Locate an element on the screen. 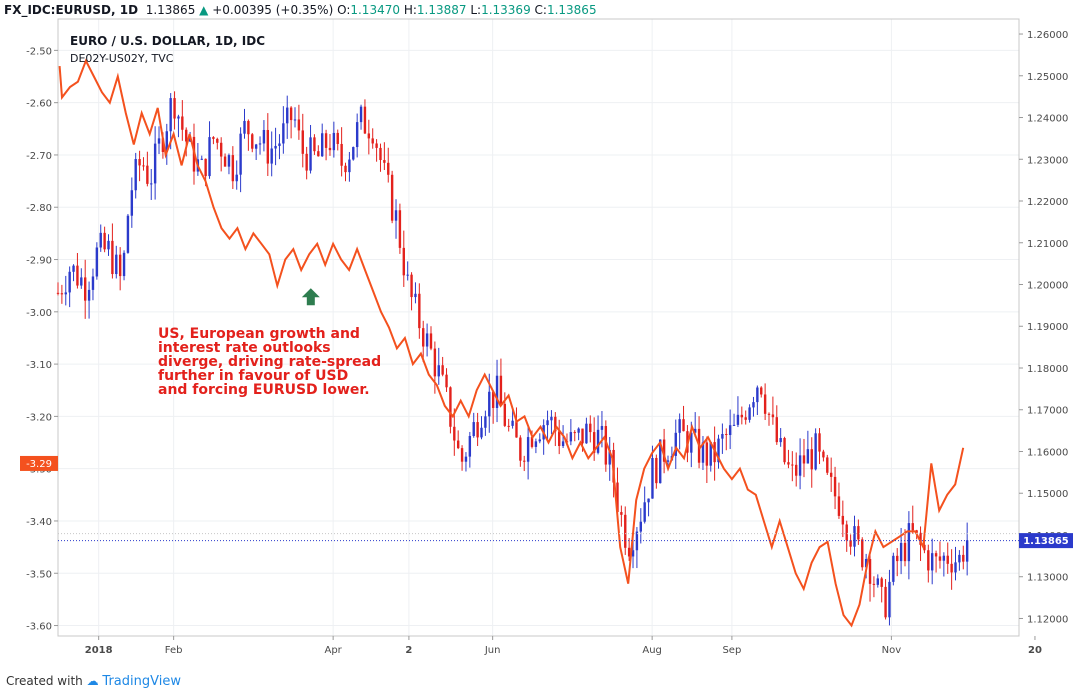 The height and width of the screenshot is (697, 1078). high-value: 1.13887 is located at coordinates (441, 10).